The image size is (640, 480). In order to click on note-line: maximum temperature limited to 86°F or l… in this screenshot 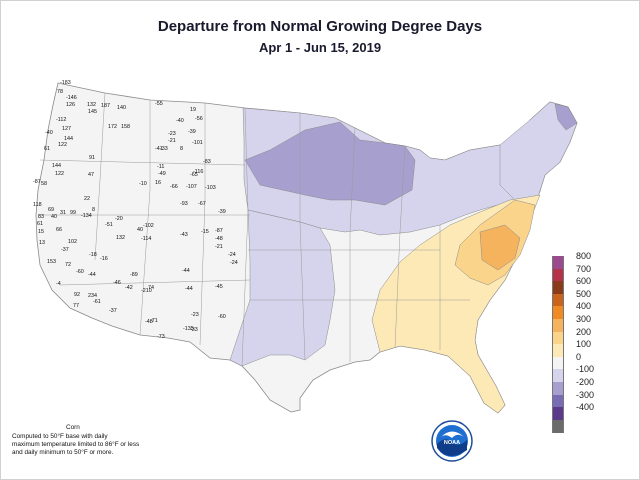, I will do `click(76, 445)`.